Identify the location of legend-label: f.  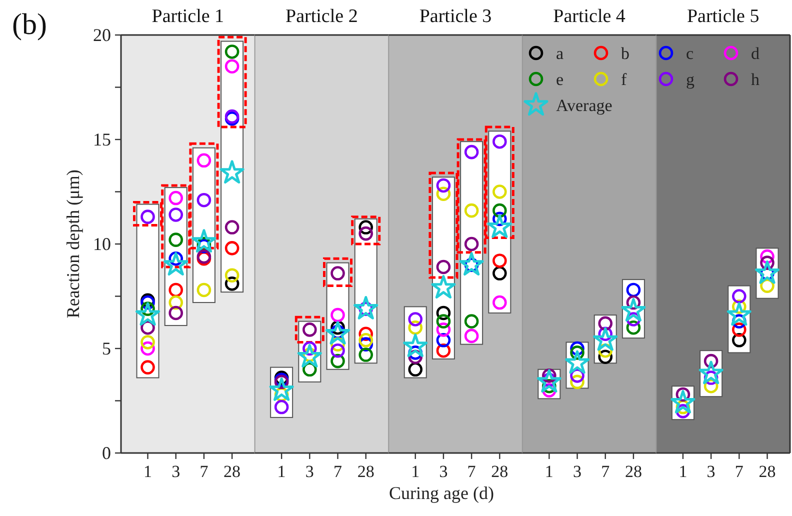
(624, 79).